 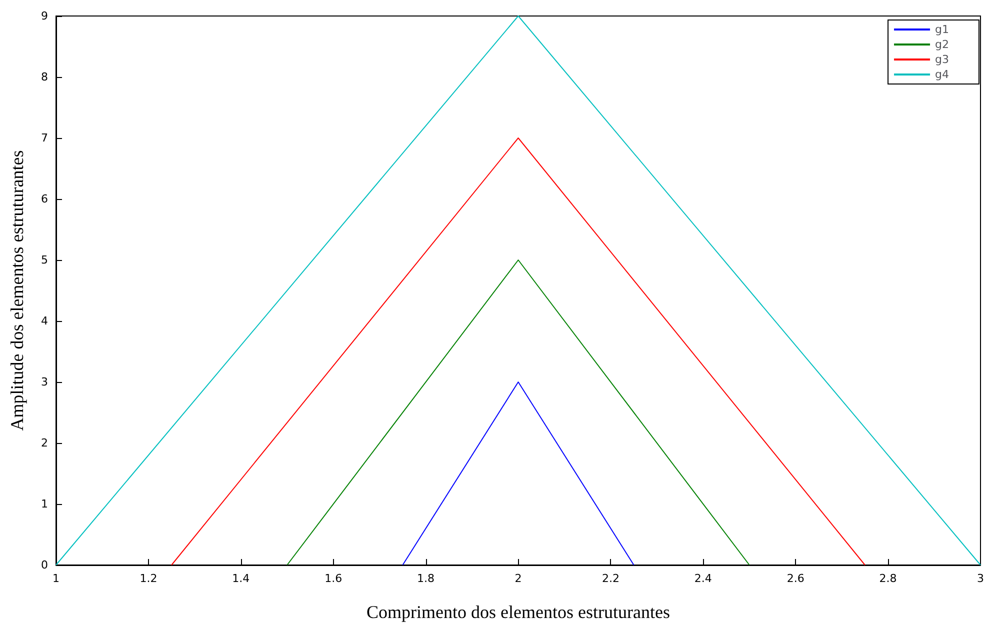 What do you see at coordinates (44, 504) in the screenshot?
I see `y-tick-label: 1` at bounding box center [44, 504].